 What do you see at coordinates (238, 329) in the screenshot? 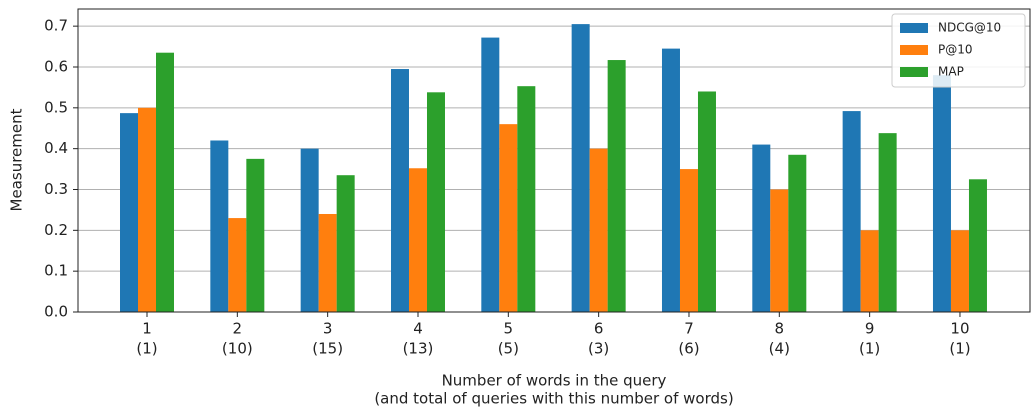
I see `x-tick-label: 2` at bounding box center [238, 329].